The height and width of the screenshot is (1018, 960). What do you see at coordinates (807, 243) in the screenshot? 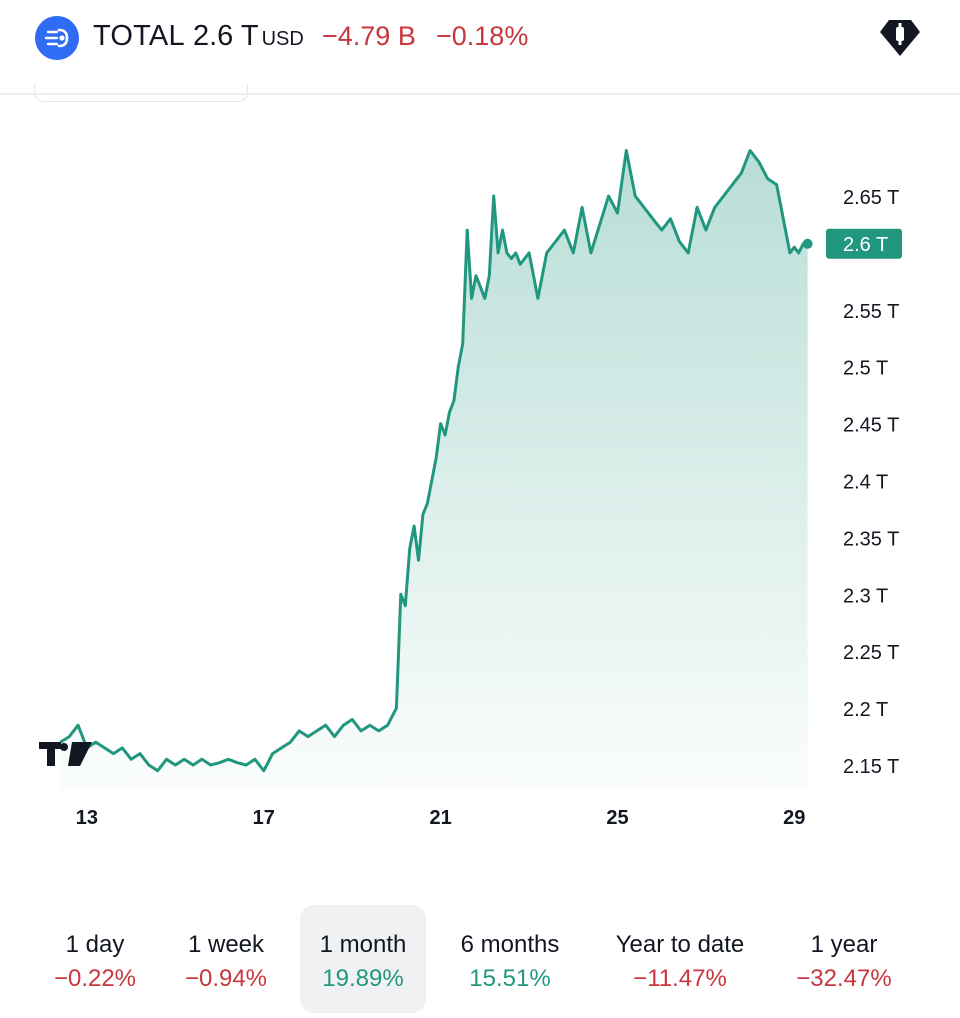
I see `last-price-dot` at bounding box center [807, 243].